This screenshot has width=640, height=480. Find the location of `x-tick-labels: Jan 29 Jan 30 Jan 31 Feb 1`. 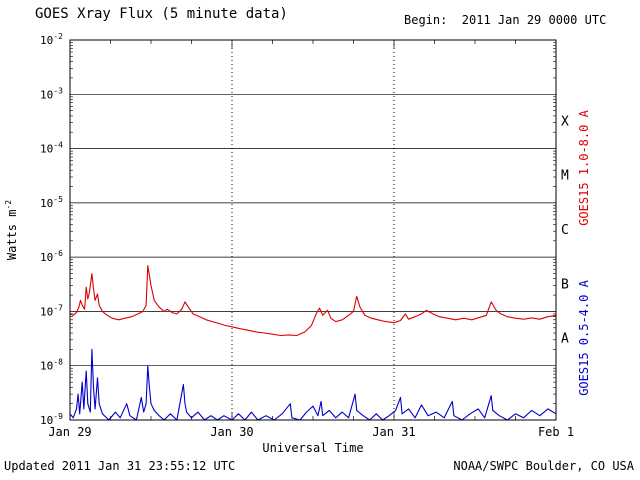

x-tick-labels: Jan 29 Jan 30 Jan 31 Feb 1 is located at coordinates (311, 432).